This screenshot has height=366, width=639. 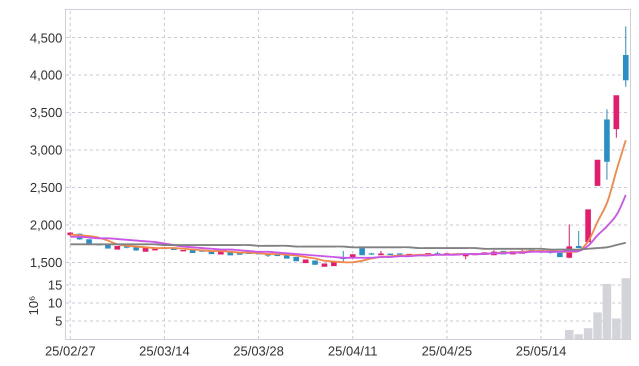 I want to click on y-tick-label: 3,500, so click(x=46, y=112).